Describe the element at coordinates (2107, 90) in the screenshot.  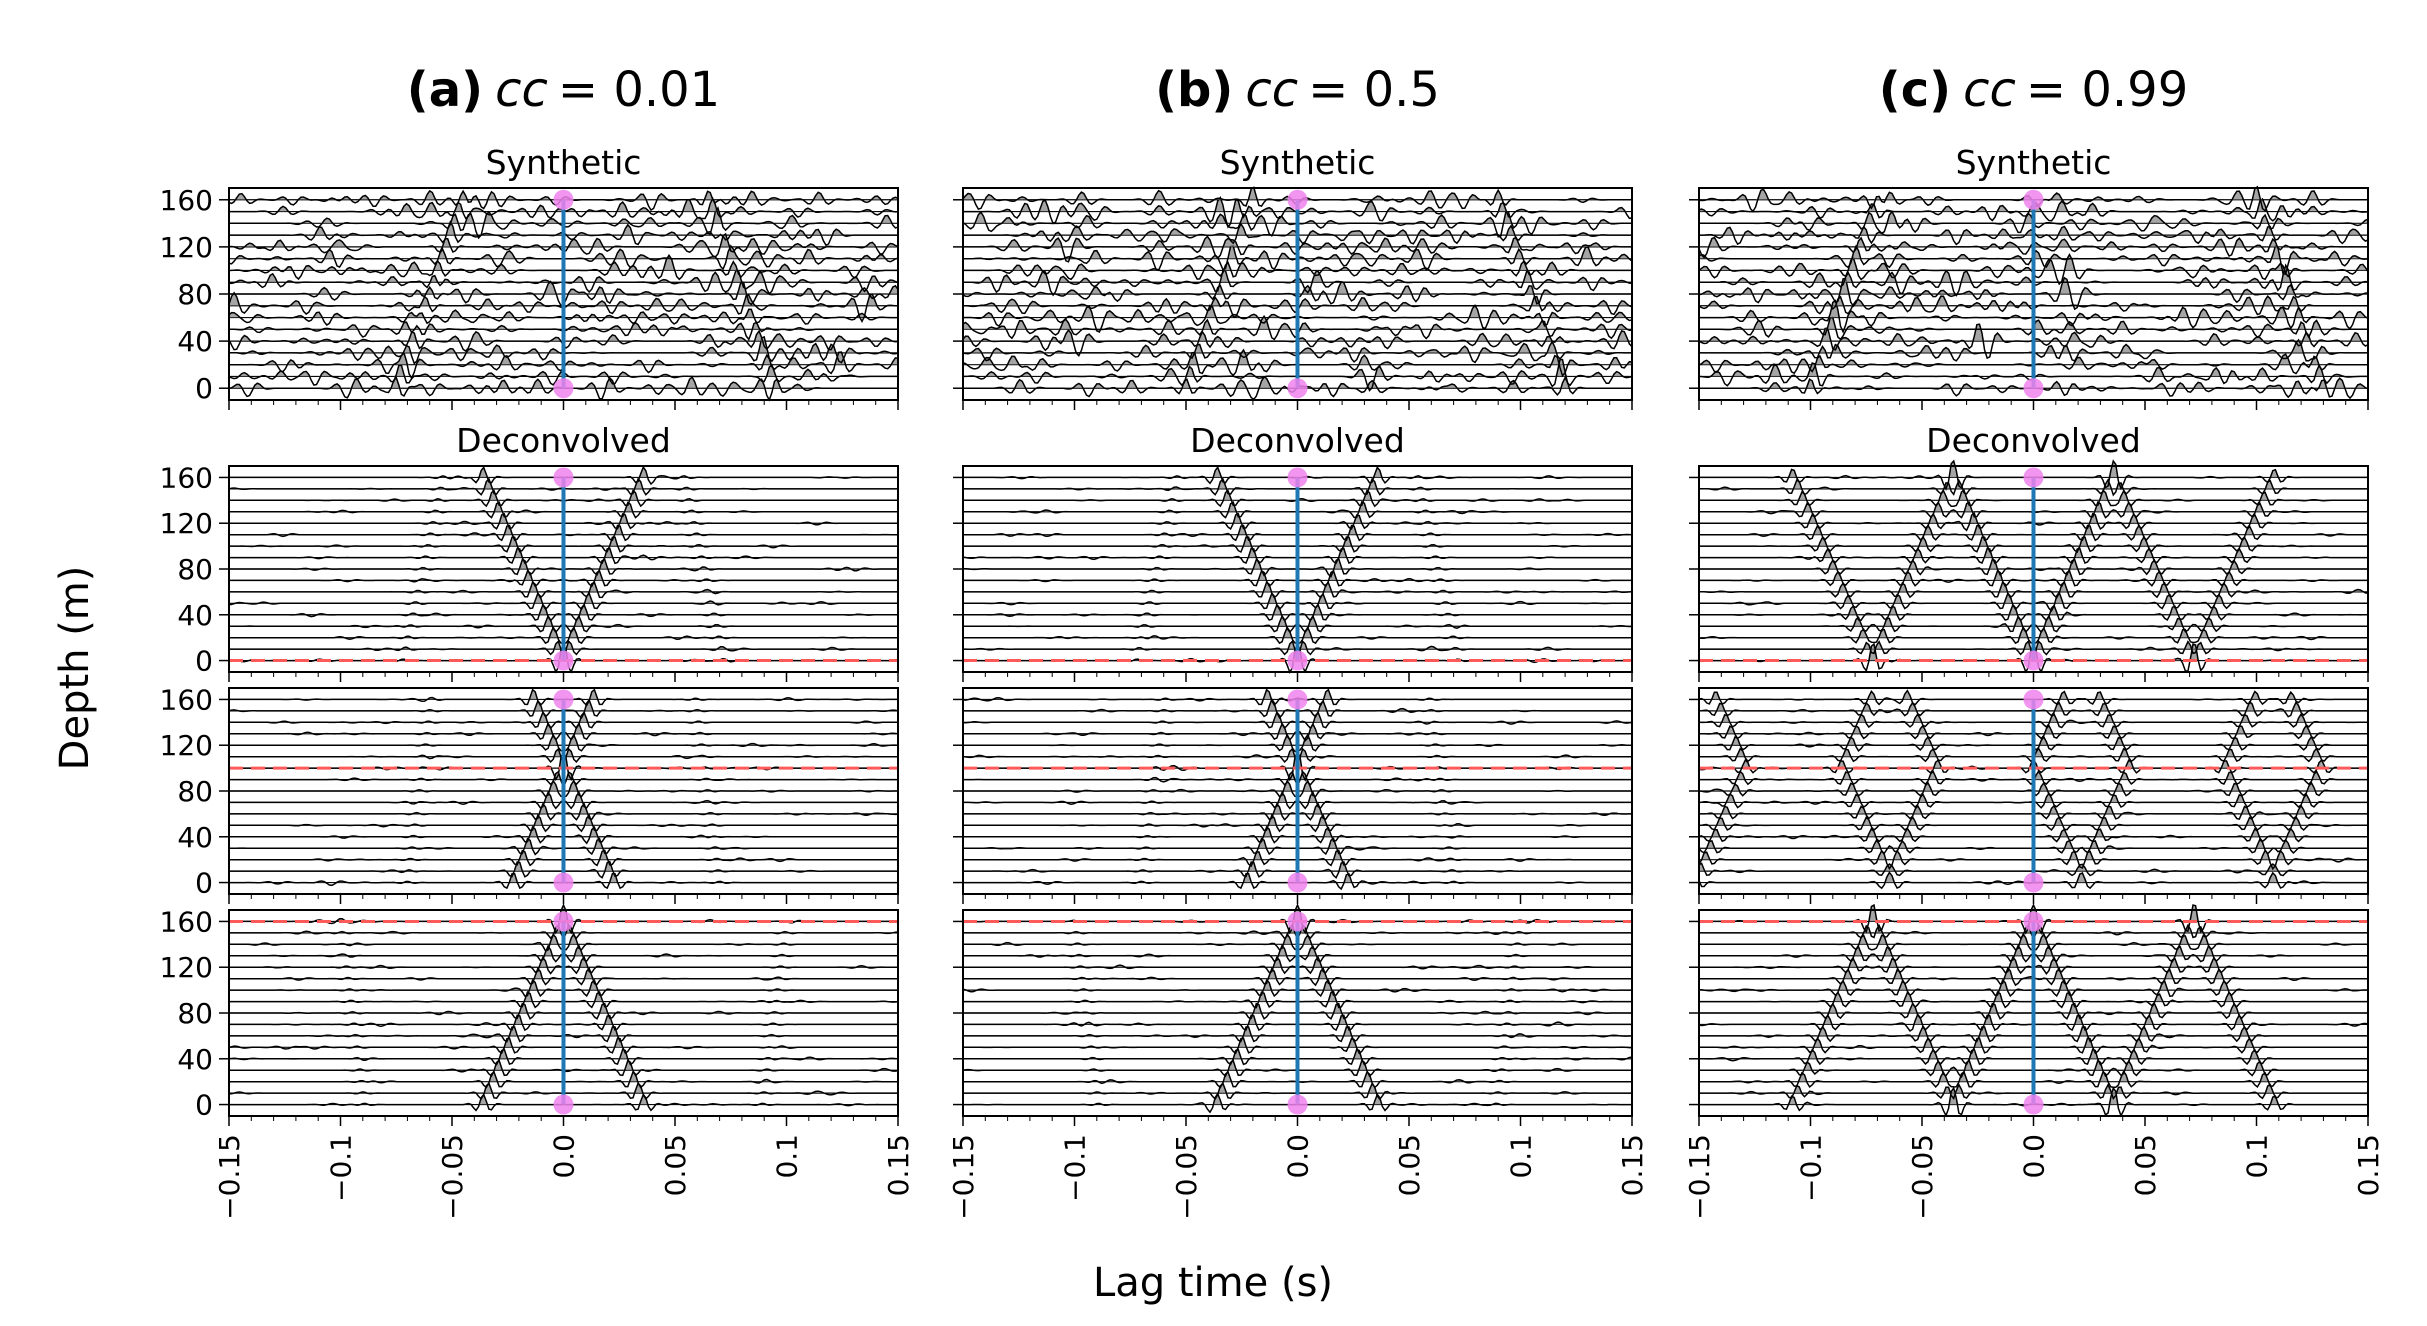
I see `column-title-cc-value: = 0.99` at that location.